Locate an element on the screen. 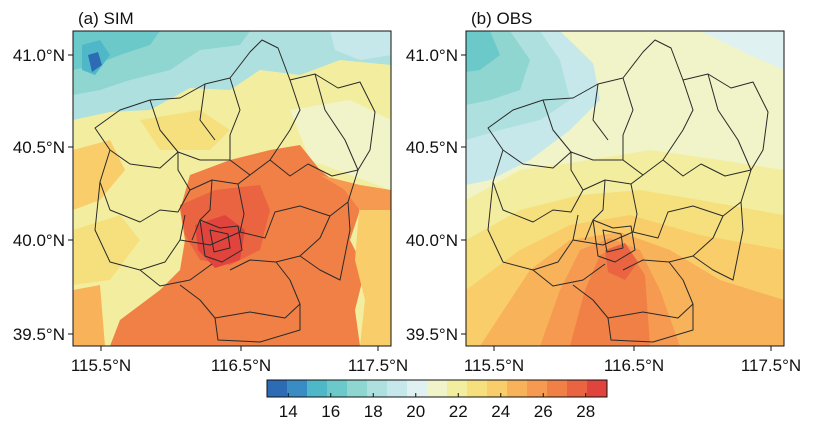 This screenshot has width=831, height=438. colorbar-tick-label: 14 is located at coordinates (288, 411).